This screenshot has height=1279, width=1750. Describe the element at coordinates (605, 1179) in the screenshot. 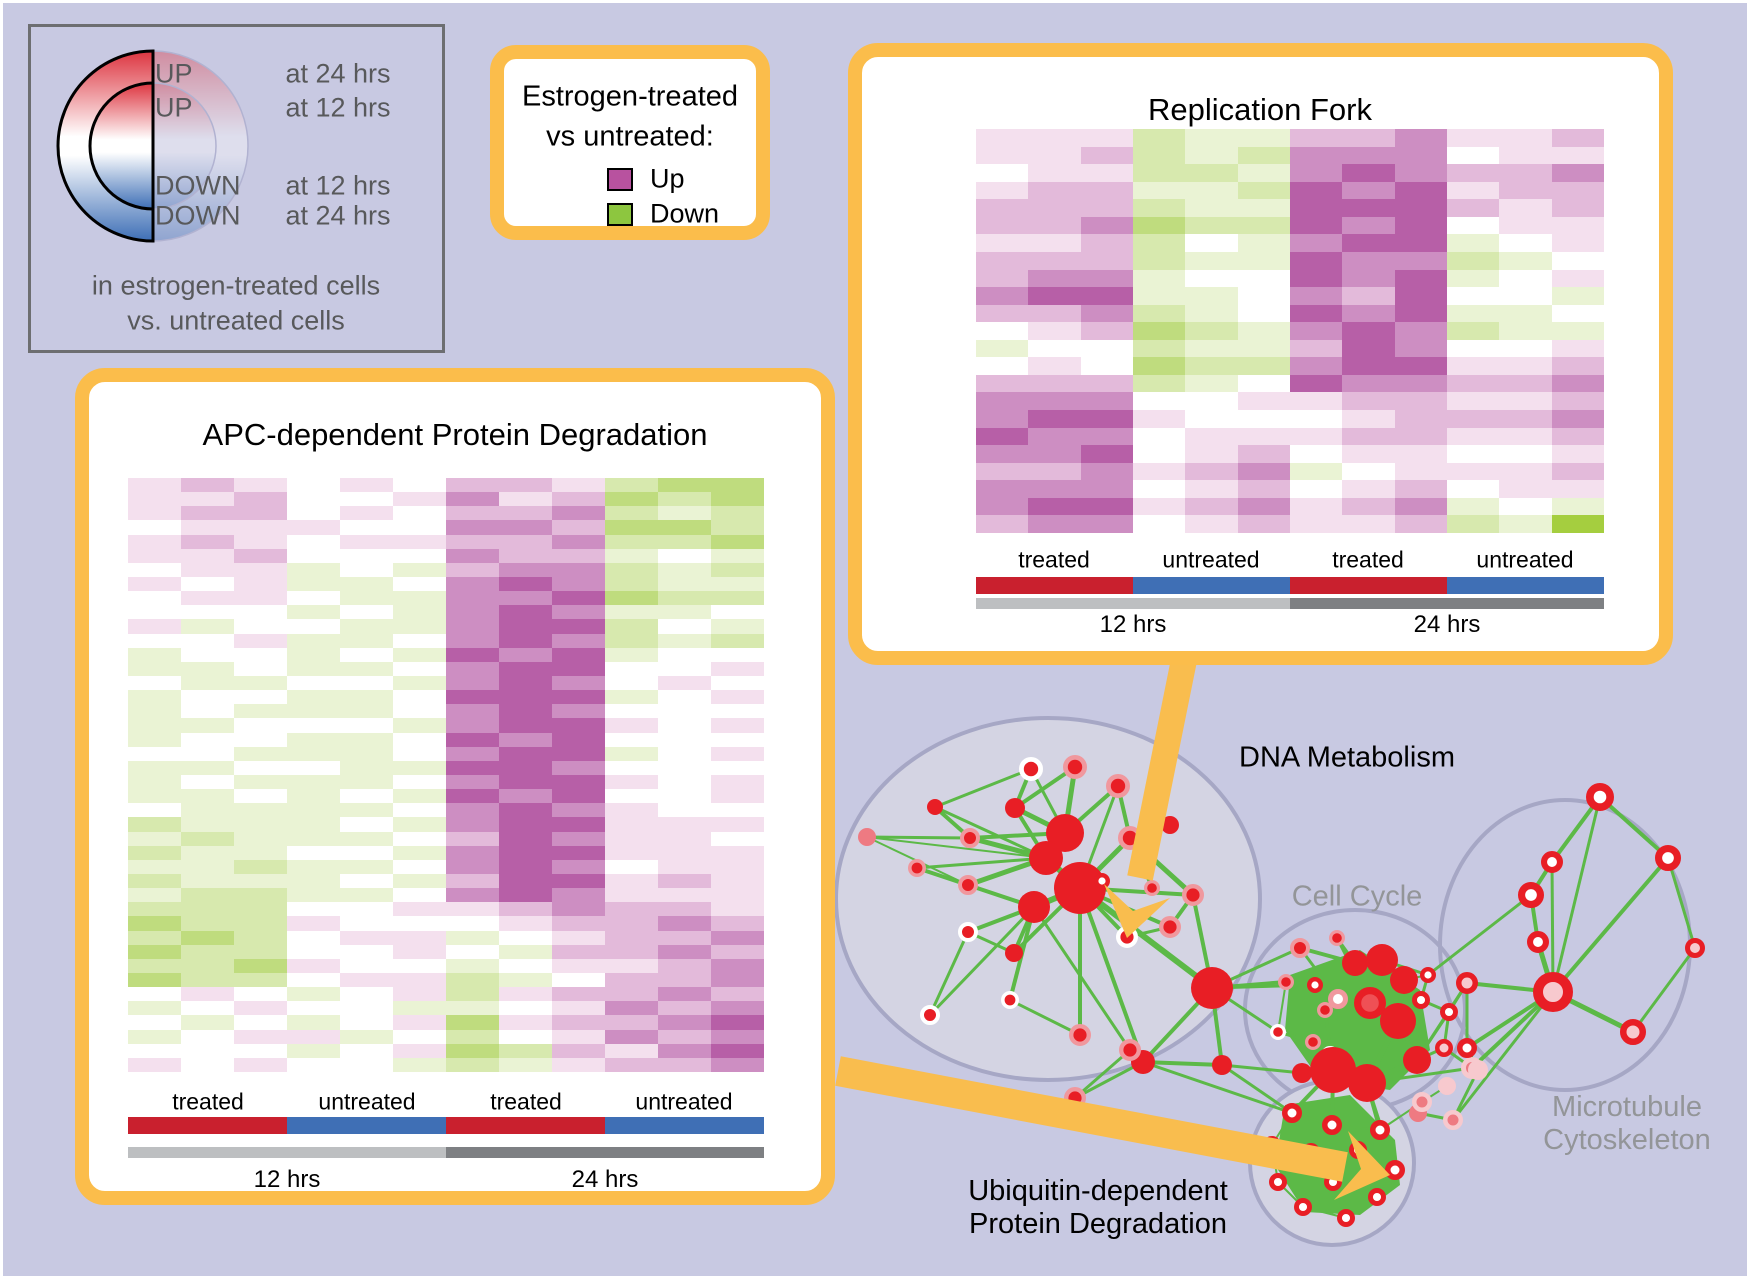

I see `apc-time-label-24hrs: 24 hrs` at that location.